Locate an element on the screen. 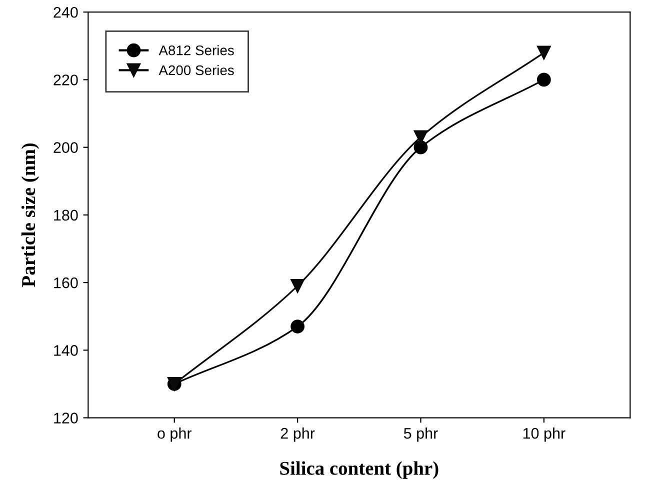 The height and width of the screenshot is (483, 653). y-tick-label: 180 is located at coordinates (66, 215).